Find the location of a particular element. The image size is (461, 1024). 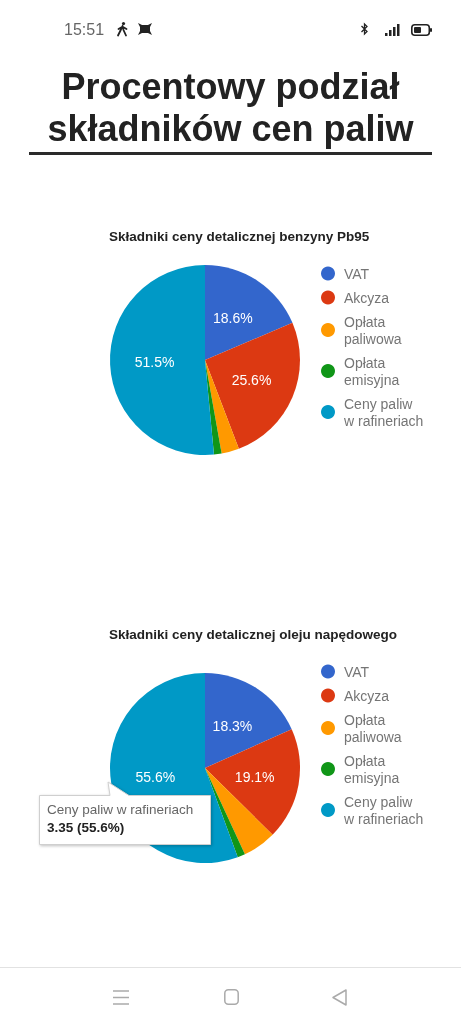

data-label: 55.6% is located at coordinates (155, 776).